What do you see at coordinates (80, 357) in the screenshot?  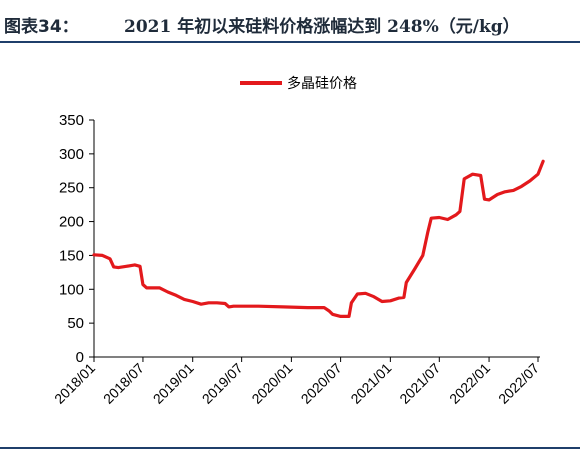 I see `y-tick-label: 0` at bounding box center [80, 357].